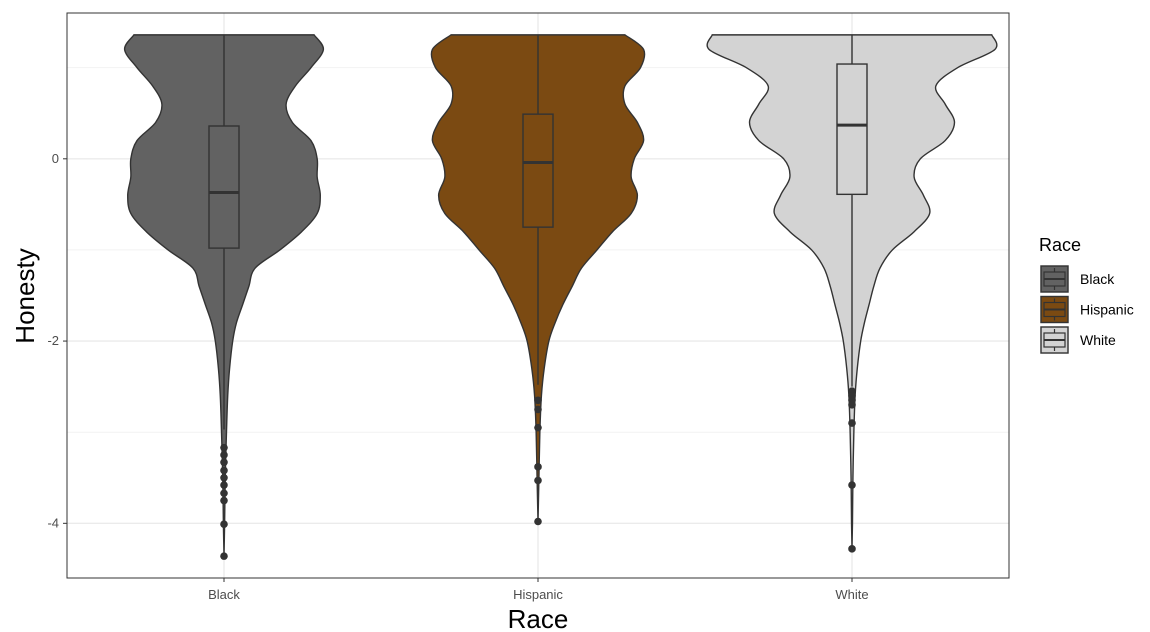  Describe the element at coordinates (1054, 340) in the screenshot. I see `legend-key-white` at that location.